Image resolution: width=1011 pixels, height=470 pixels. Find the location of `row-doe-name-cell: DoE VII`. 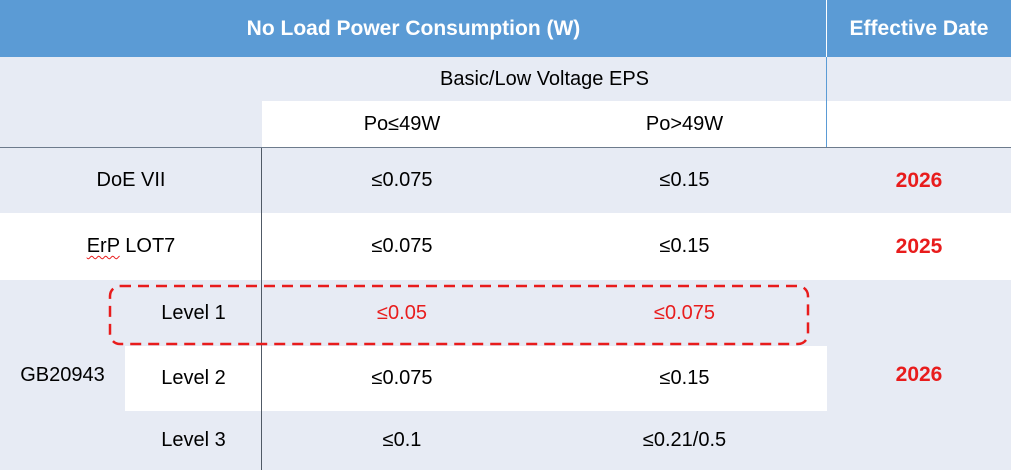

row-doe-name-cell: DoE VII is located at coordinates (131, 180).